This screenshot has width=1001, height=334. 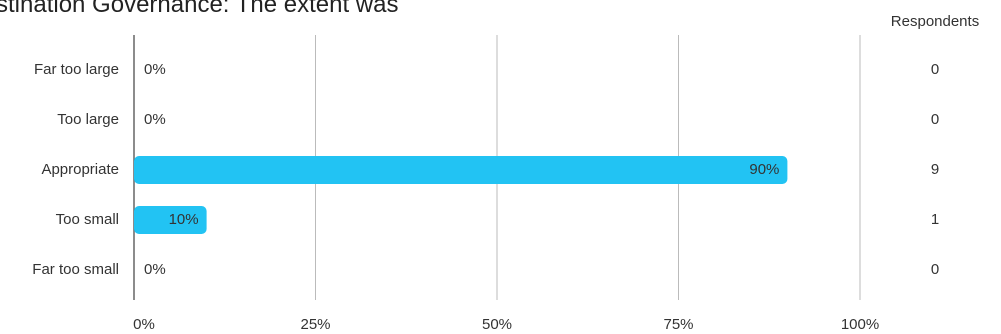 I want to click on x-tick-label: 100%, so click(x=860, y=324).